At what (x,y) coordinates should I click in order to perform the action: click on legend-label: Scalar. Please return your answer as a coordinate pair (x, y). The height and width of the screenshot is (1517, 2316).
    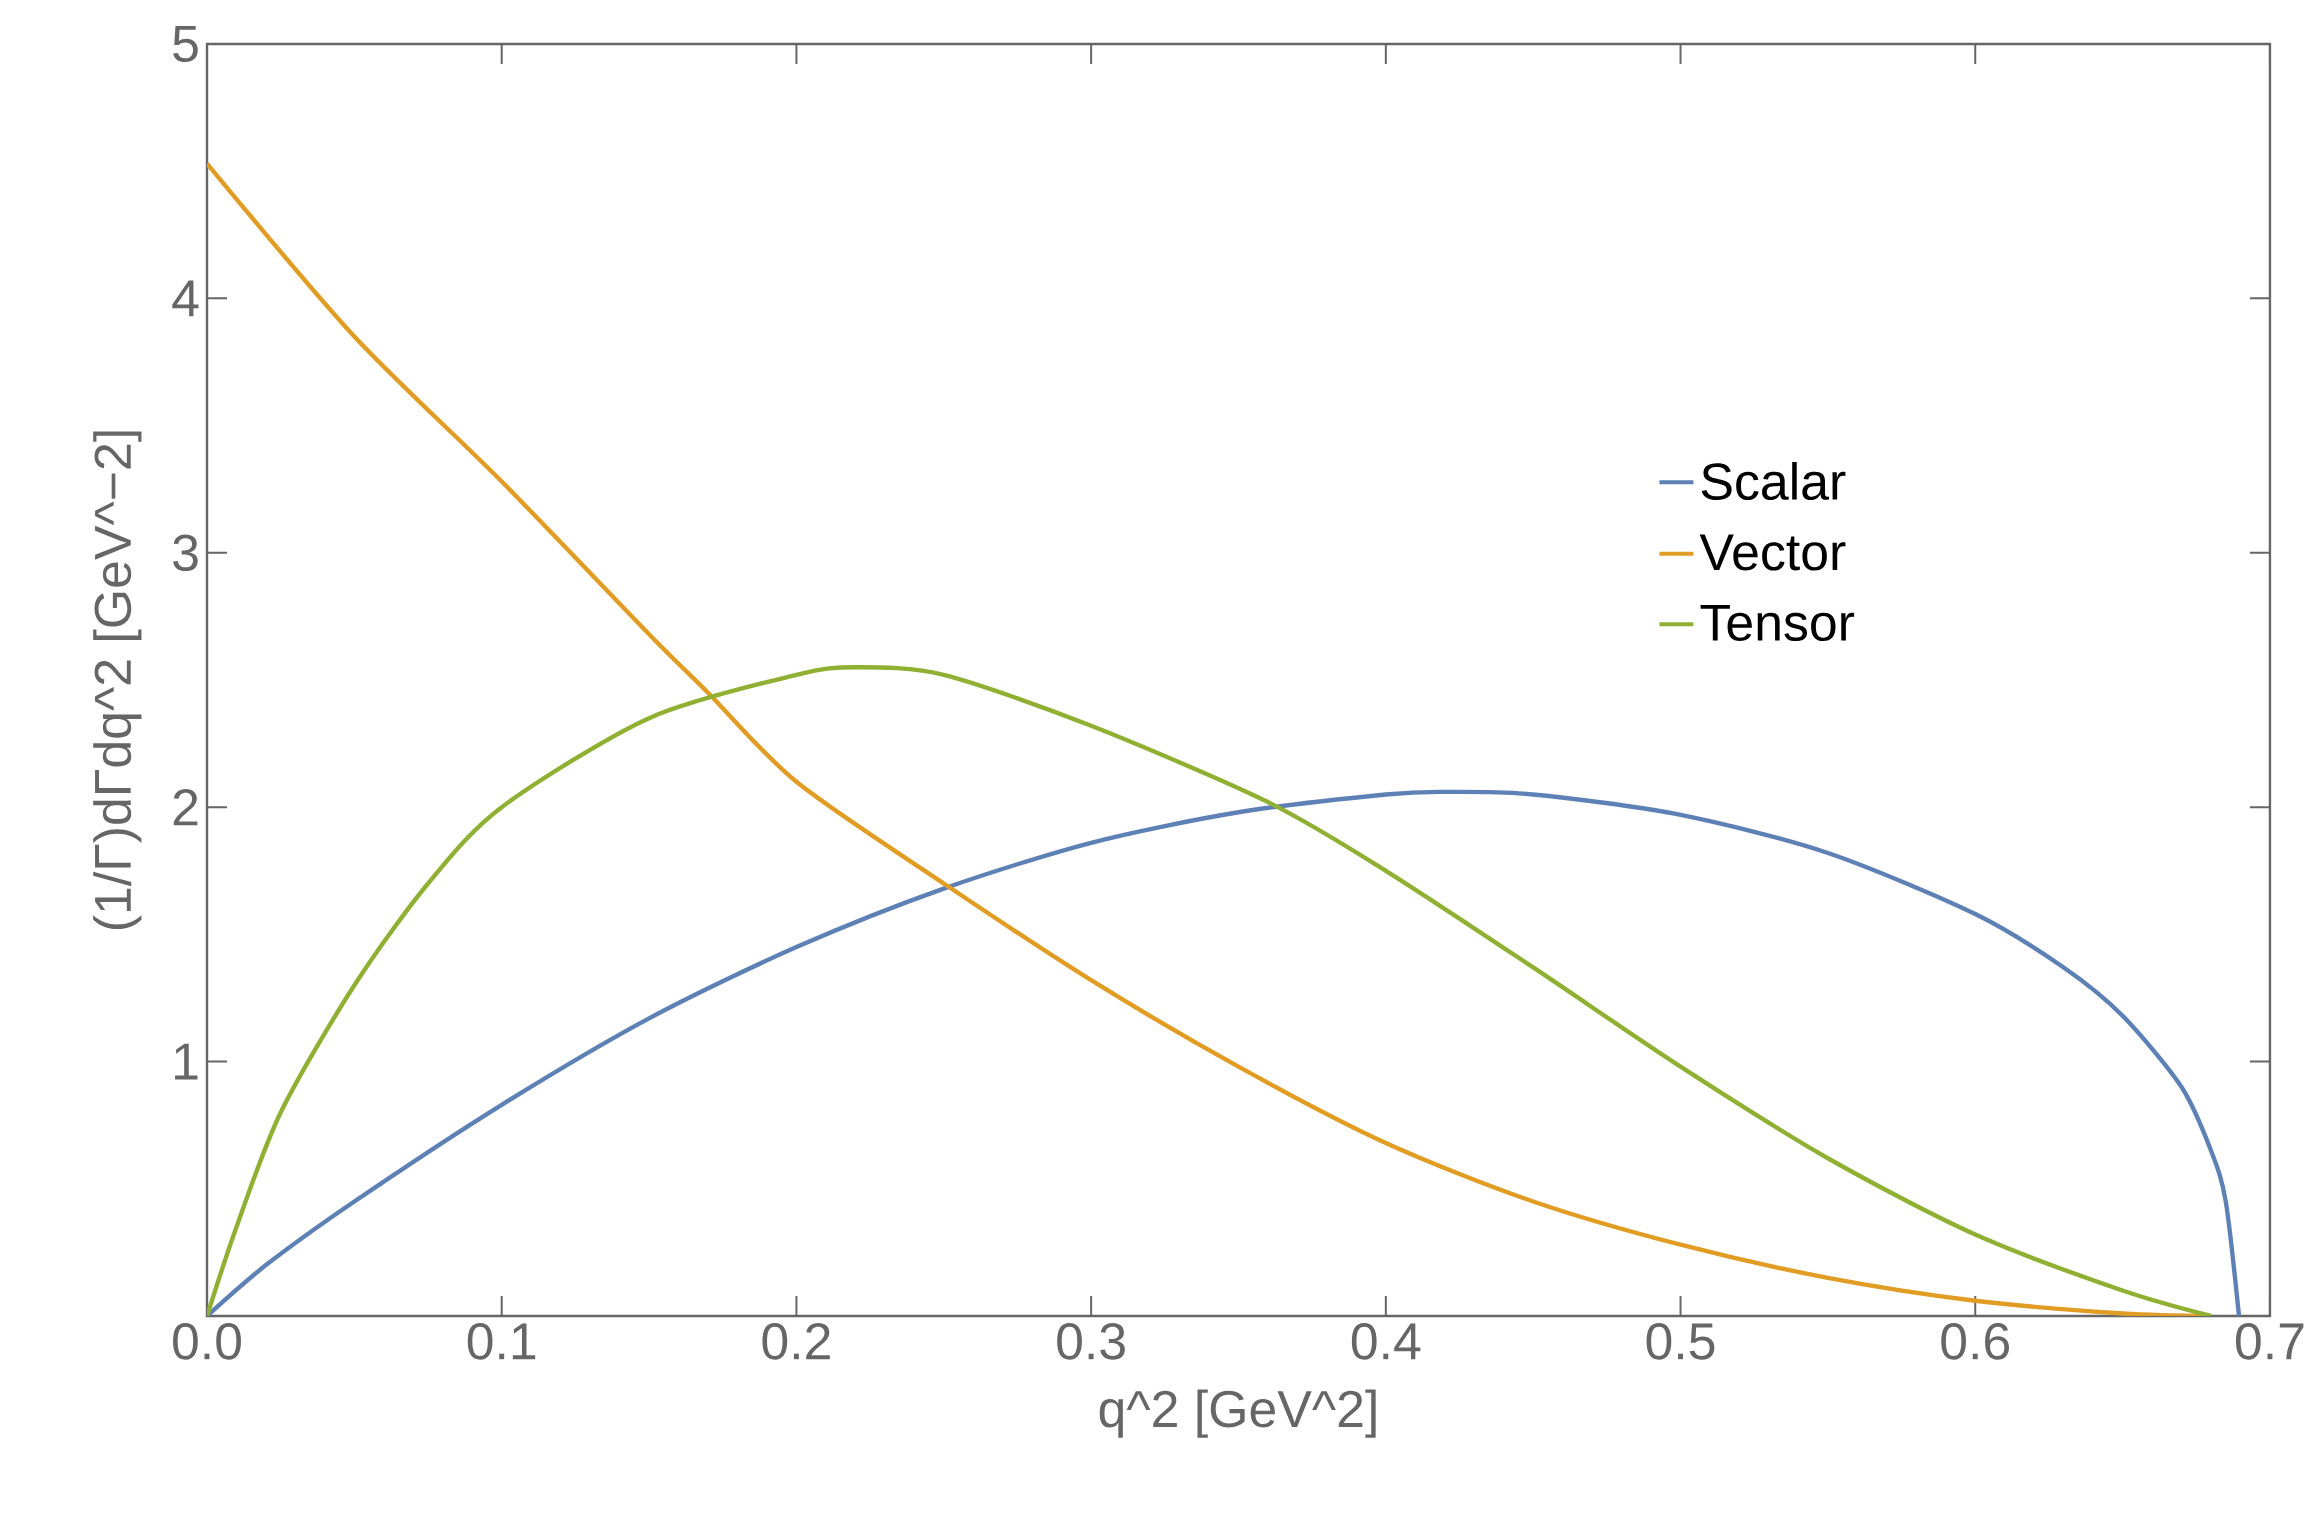
    Looking at the image, I should click on (1773, 481).